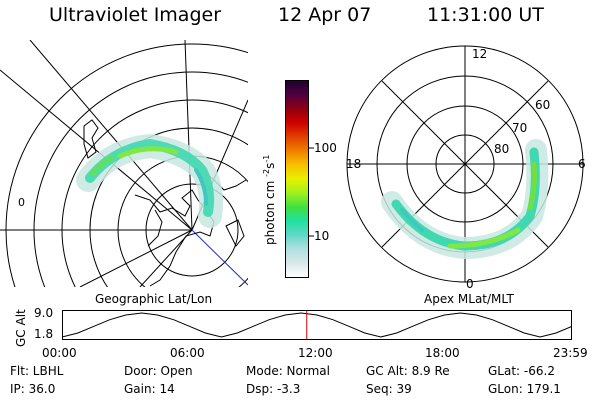  Describe the element at coordinates (273, 389) in the screenshot. I see `dsp-value: Dsp: -3.3` at that location.